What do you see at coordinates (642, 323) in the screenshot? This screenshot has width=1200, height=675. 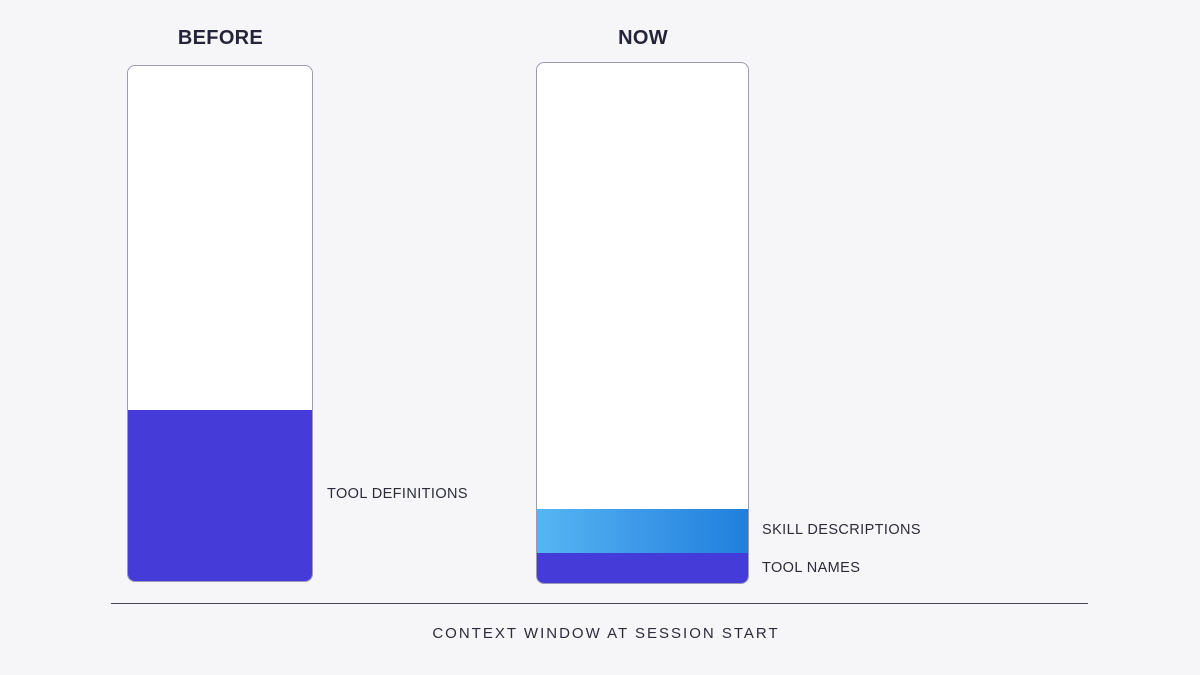 I see `now-context-window` at bounding box center [642, 323].